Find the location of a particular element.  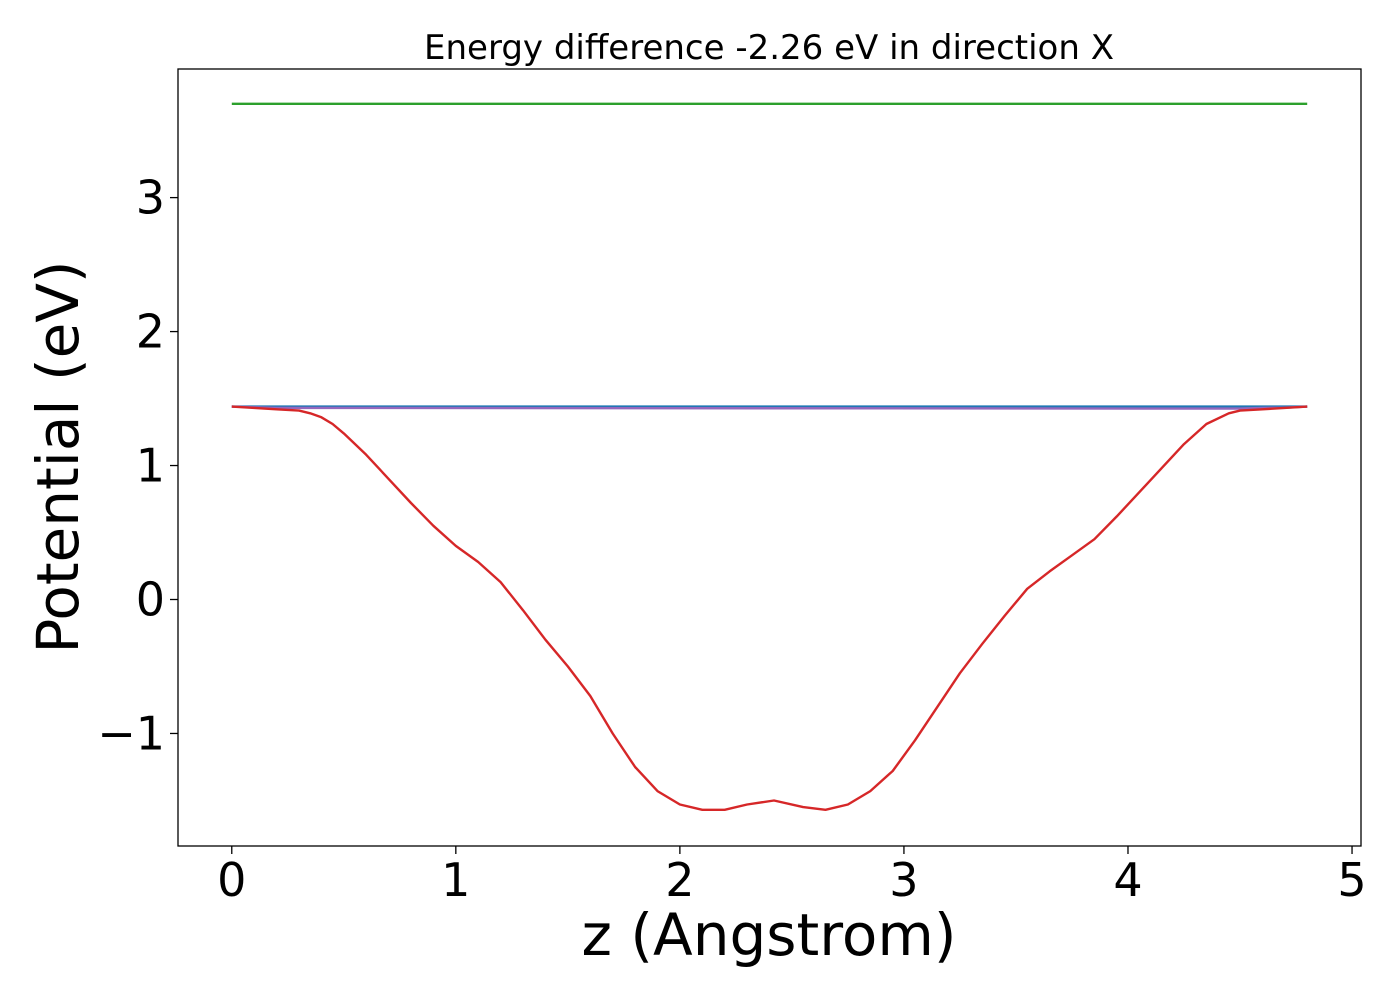

x-tick-label-3: 3 is located at coordinates (903, 880).